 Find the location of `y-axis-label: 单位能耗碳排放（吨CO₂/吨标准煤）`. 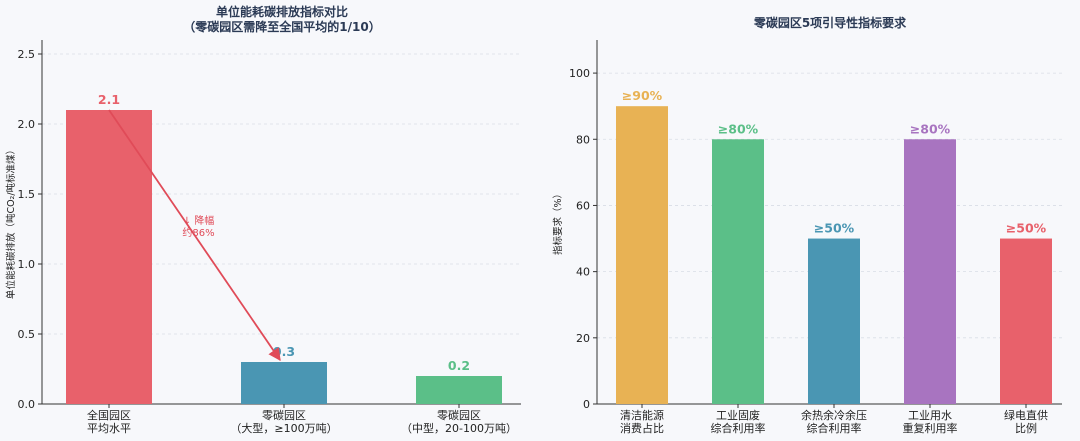

y-axis-label: 单位能耗碳排放（吨CO₂/吨标准煤） is located at coordinates (11, 222).